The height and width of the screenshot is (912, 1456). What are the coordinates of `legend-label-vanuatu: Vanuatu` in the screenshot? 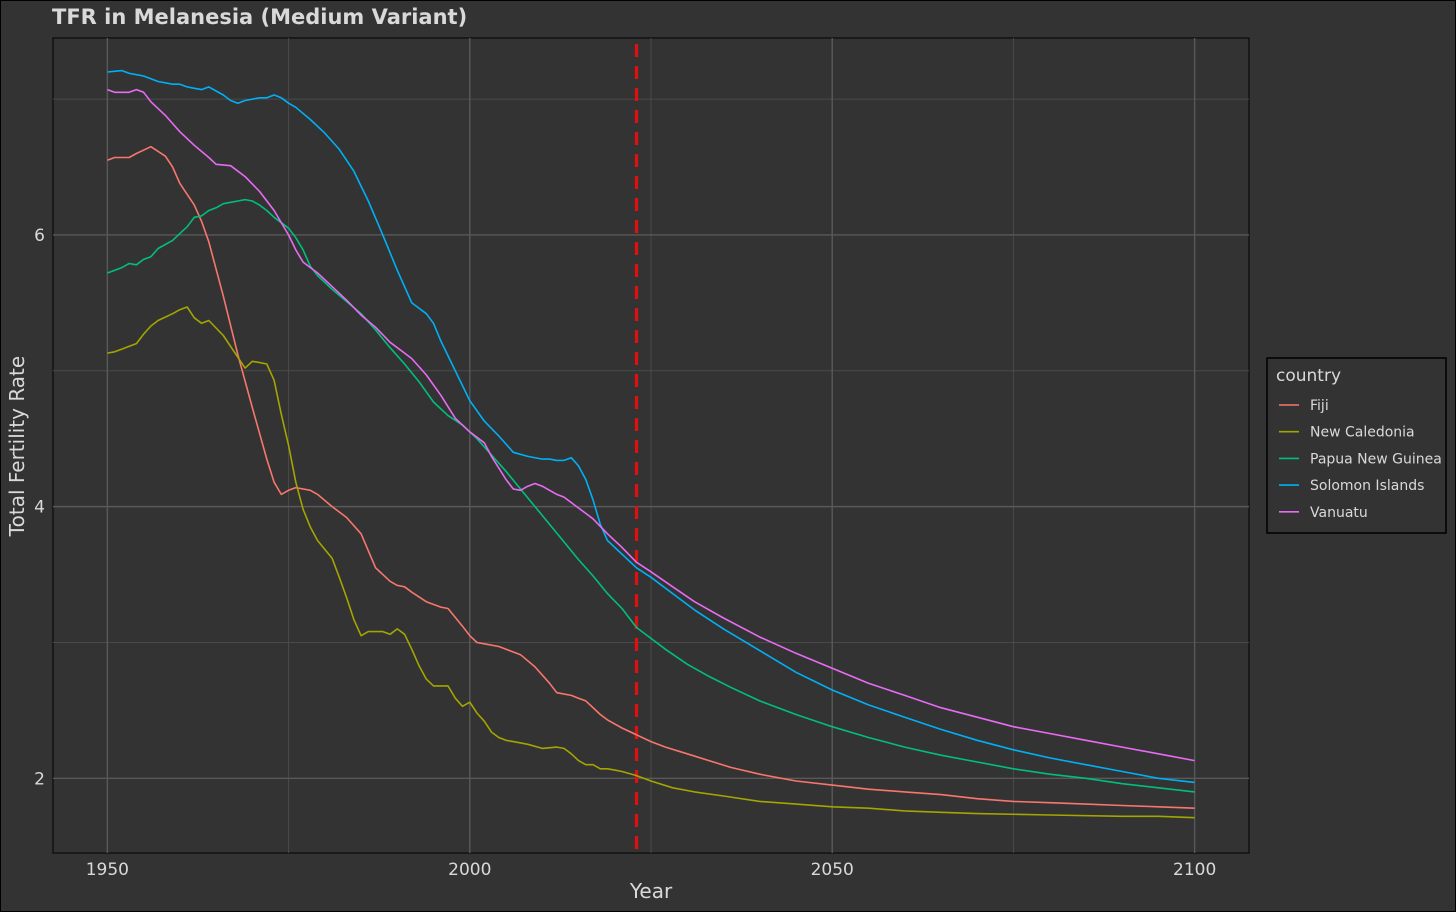 It's located at (1339, 513).